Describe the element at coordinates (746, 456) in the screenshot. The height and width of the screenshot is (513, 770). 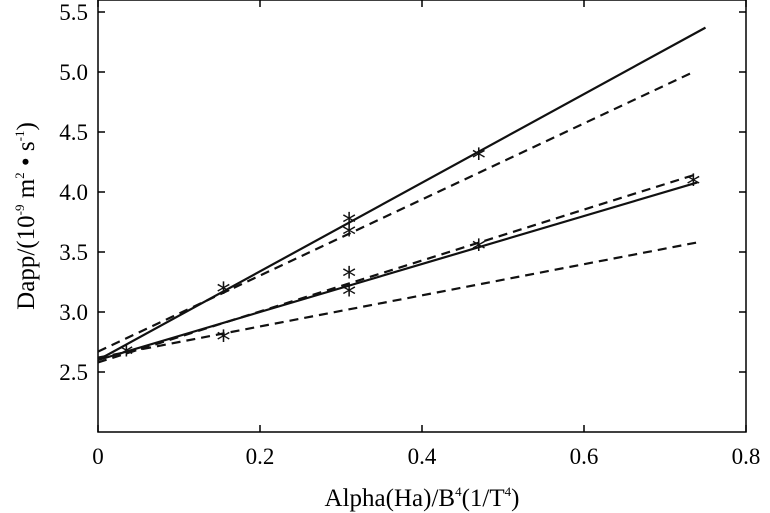
I see `x-tick-label: 0.8` at that location.